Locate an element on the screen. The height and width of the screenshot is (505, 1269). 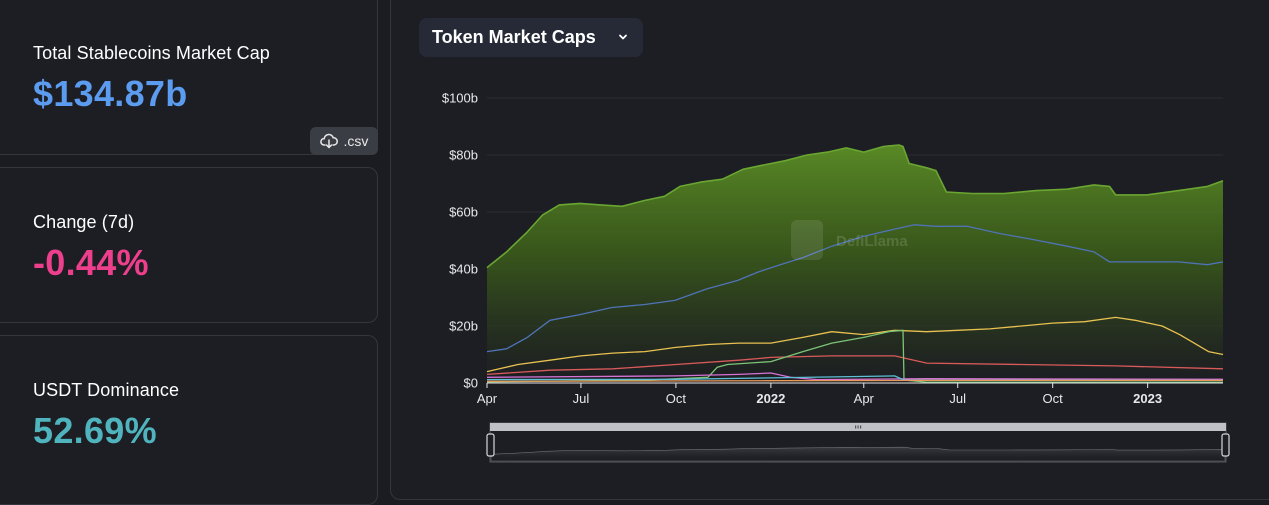
chevron-down-icon is located at coordinates (623, 37).